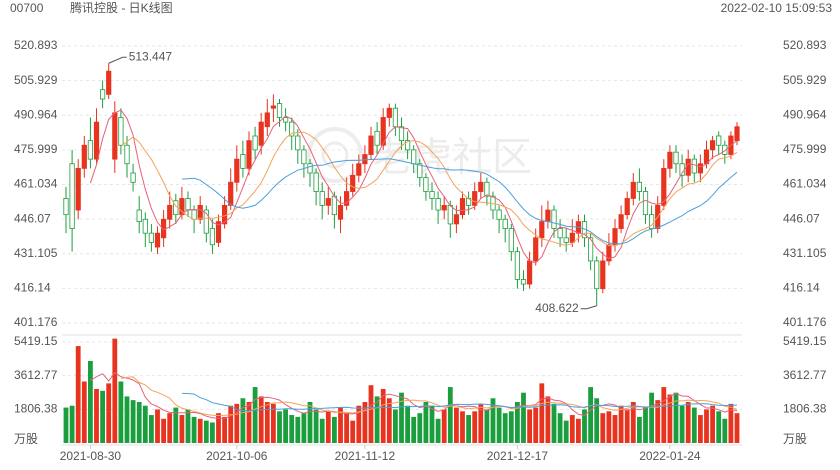  Describe the element at coordinates (335, 155) in the screenshot. I see `watermark-logo` at that location.